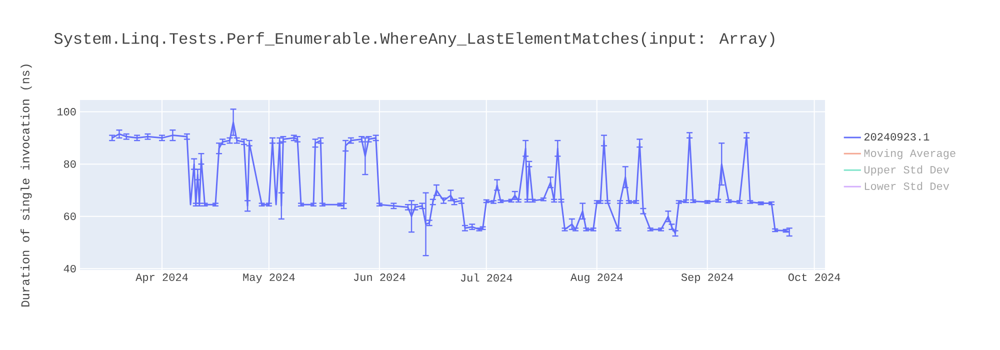 This screenshot has height=350, width=1000. Describe the element at coordinates (707, 279) in the screenshot. I see `x-tick-label: Sep 2024` at that location.